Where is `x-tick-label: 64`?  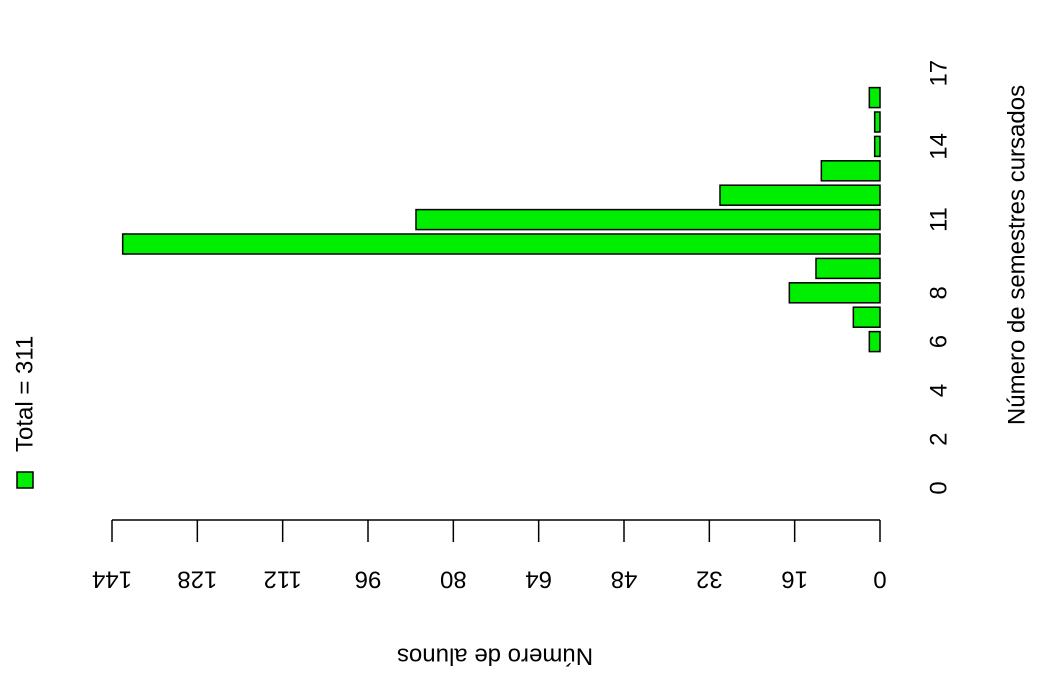 x-tick-label: 64 is located at coordinates (538, 579).